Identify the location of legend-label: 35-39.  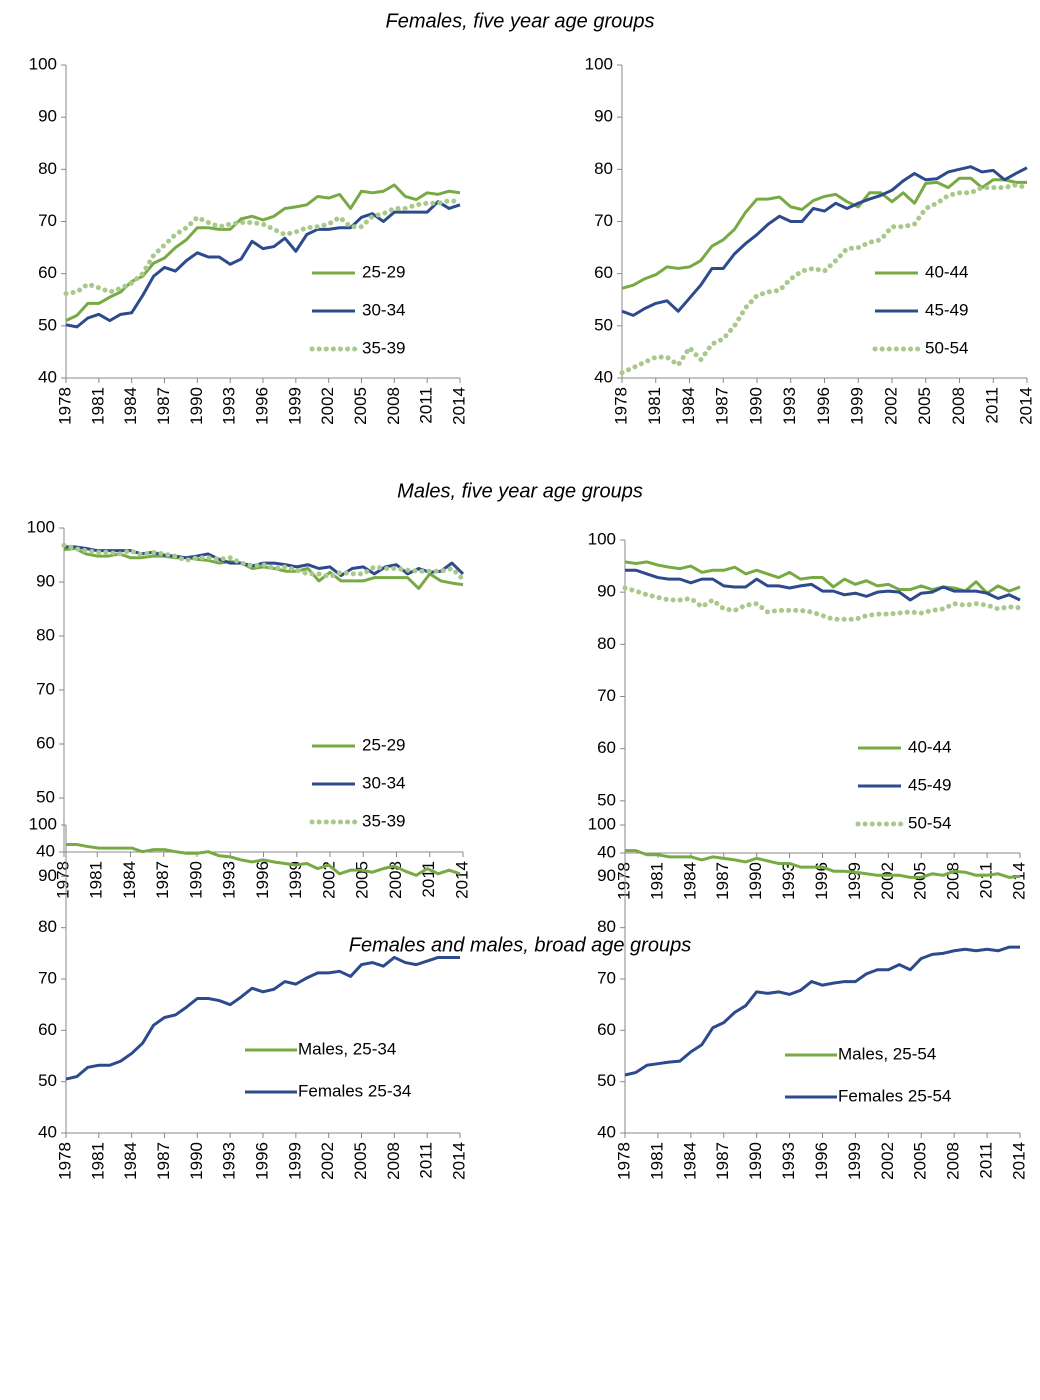
(383, 820).